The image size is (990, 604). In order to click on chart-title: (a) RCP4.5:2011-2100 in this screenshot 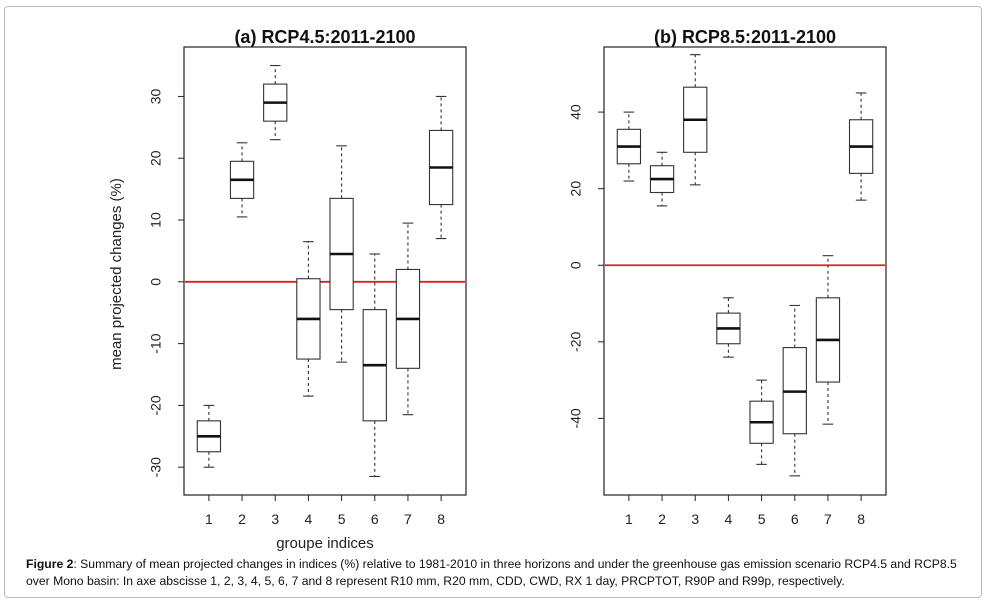, I will do `click(324, 37)`.